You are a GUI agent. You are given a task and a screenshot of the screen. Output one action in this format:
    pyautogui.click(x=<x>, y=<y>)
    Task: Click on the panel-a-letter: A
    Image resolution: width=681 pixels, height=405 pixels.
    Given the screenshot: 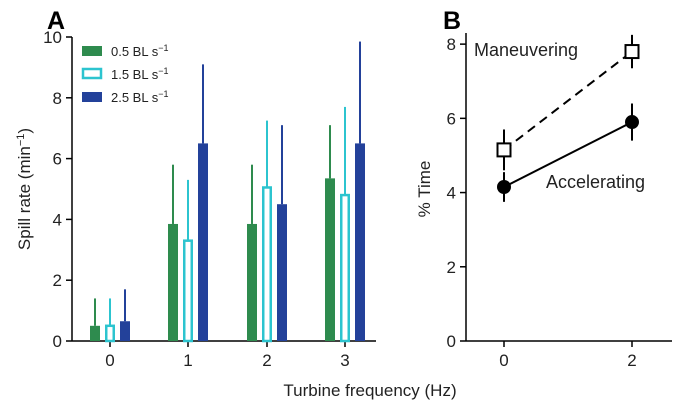 What is the action you would take?
    pyautogui.click(x=56, y=21)
    